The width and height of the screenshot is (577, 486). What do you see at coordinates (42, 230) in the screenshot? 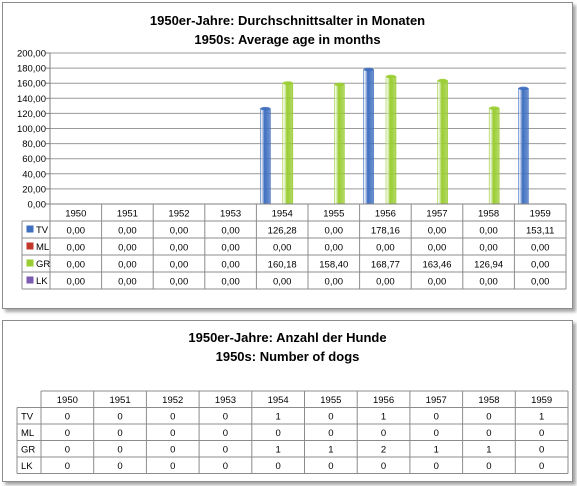
I see `legend-label-tv: TV` at bounding box center [42, 230].